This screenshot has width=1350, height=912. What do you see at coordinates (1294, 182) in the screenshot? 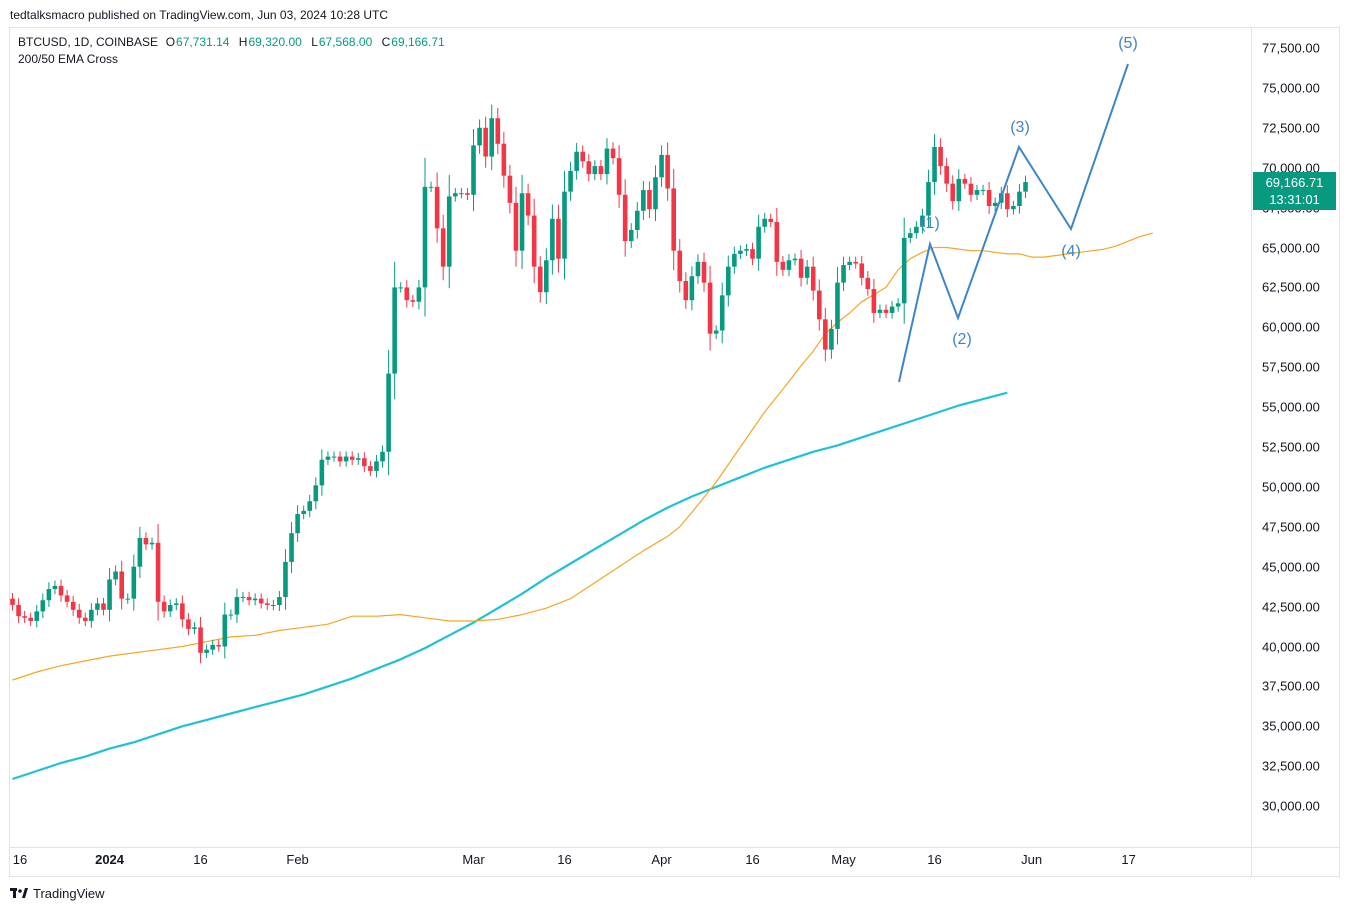
I see `last-price: 69,166.71` at bounding box center [1294, 182].